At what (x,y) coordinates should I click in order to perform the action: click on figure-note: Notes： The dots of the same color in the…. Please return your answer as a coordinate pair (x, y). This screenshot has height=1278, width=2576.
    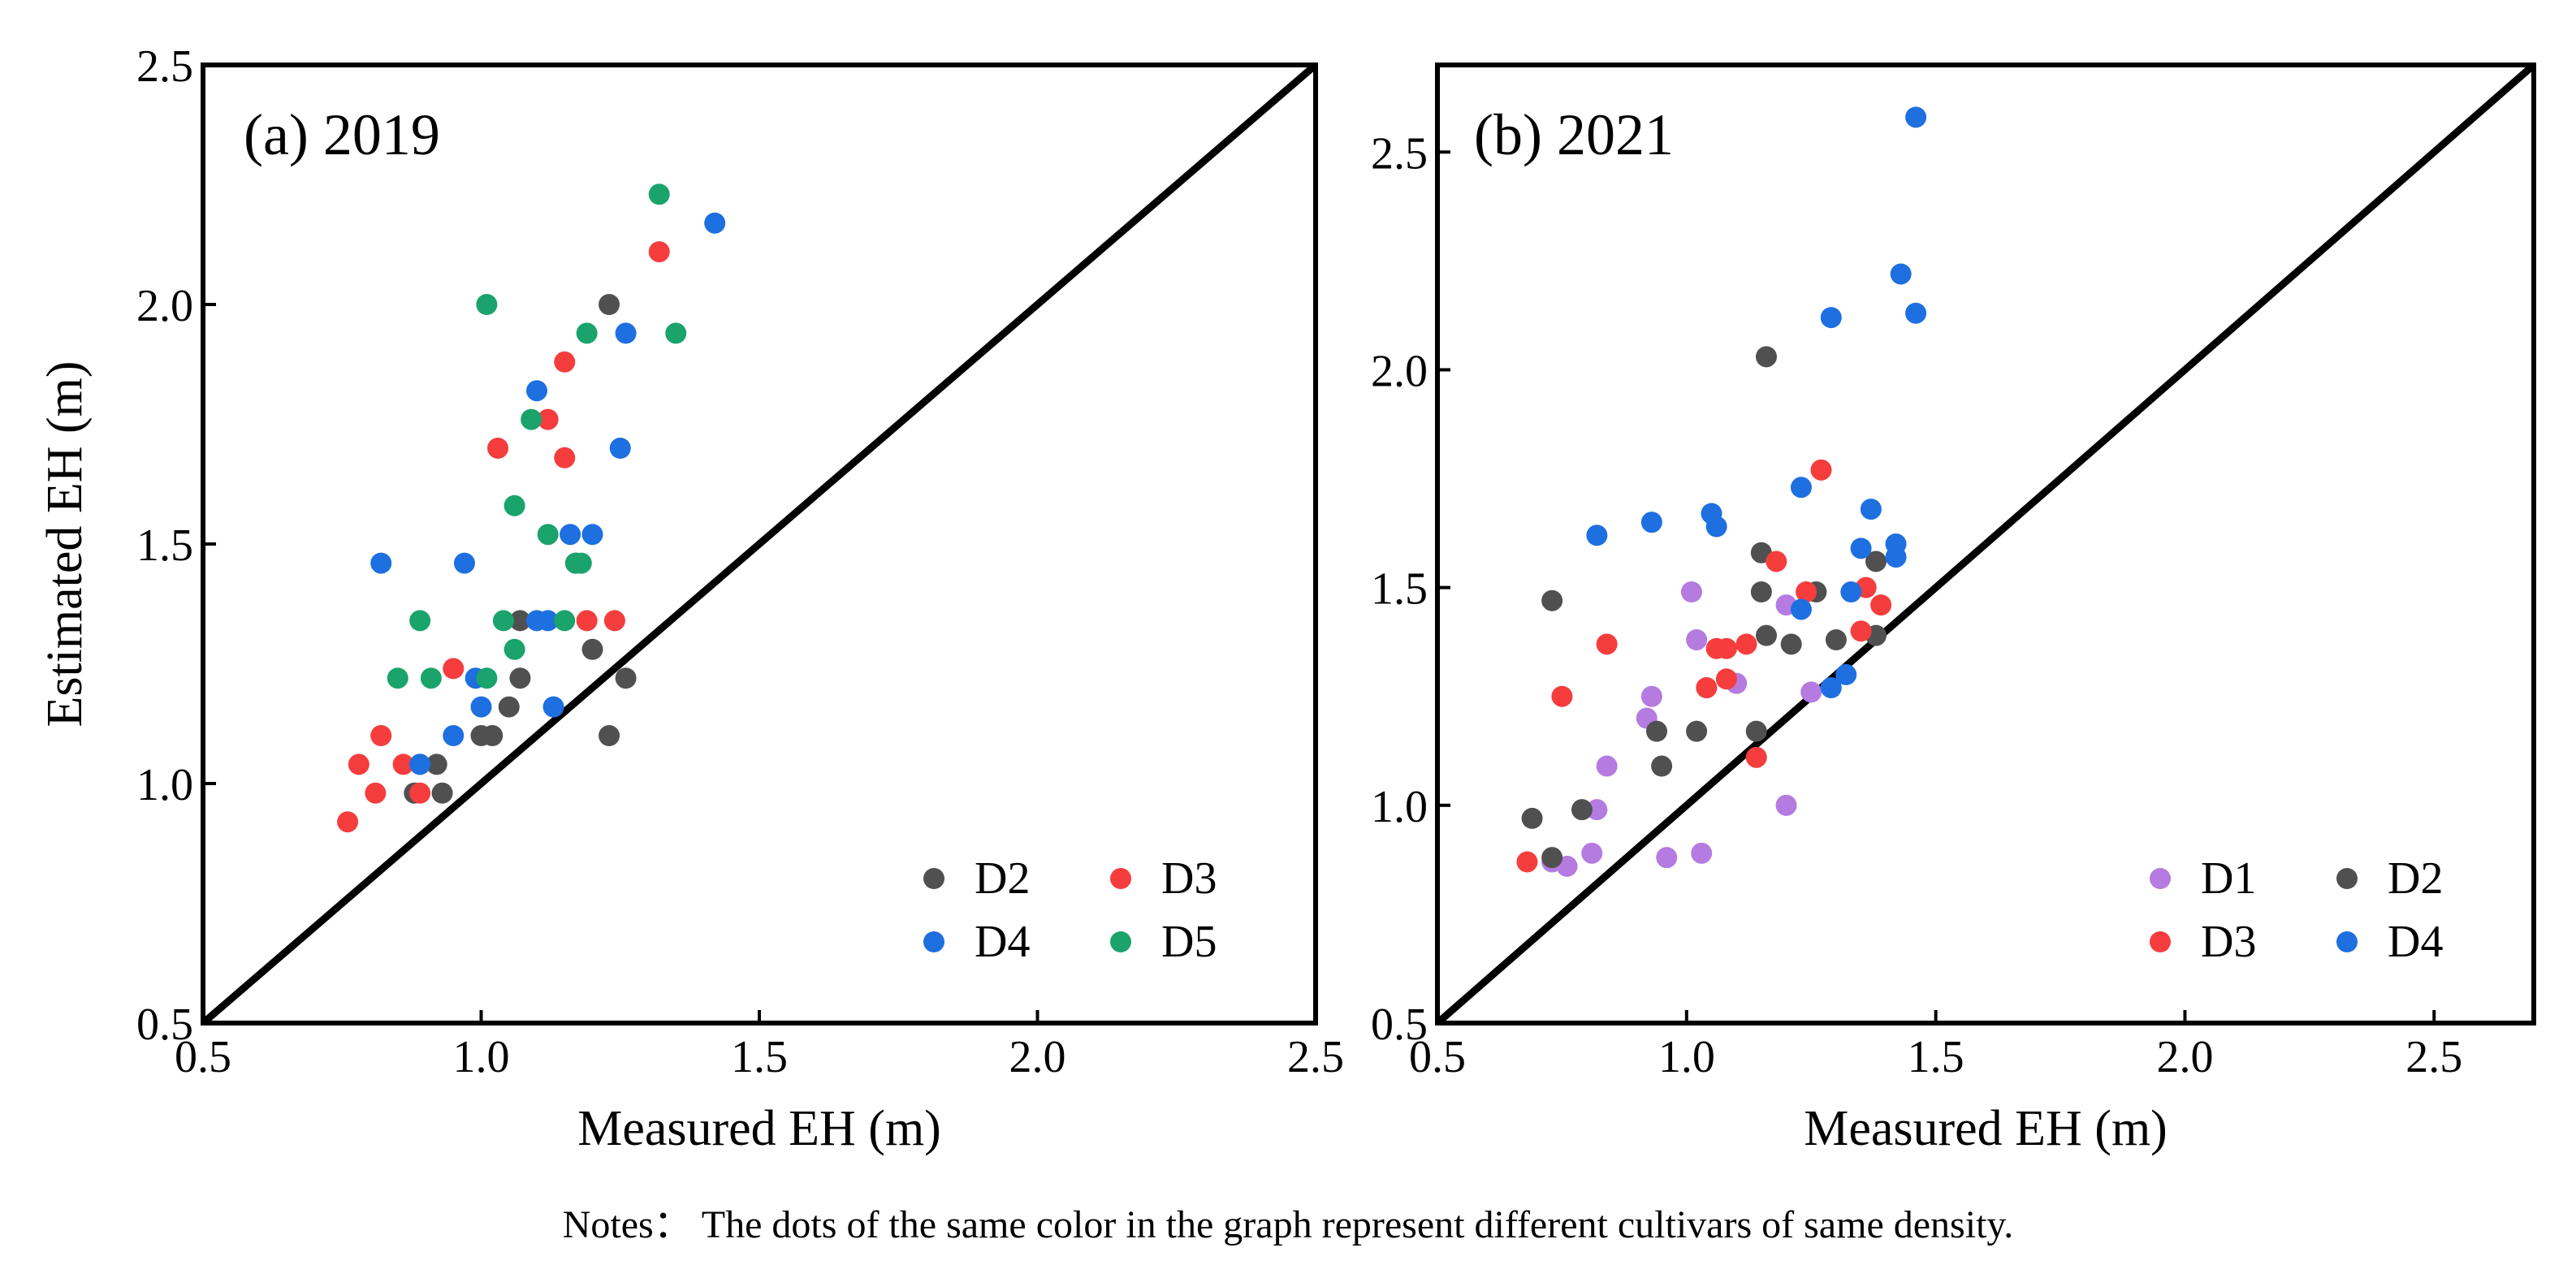
    Looking at the image, I should click on (1288, 1224).